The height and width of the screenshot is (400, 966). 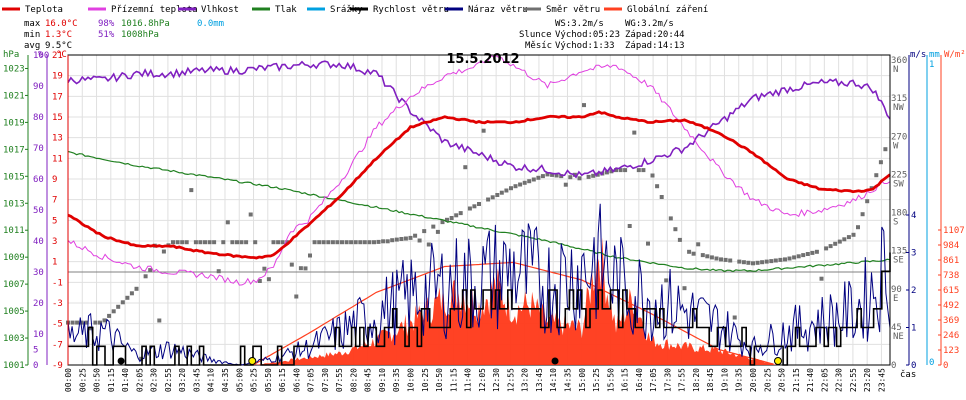 I want to click on temp-tick-label: 9, so click(x=54, y=180).